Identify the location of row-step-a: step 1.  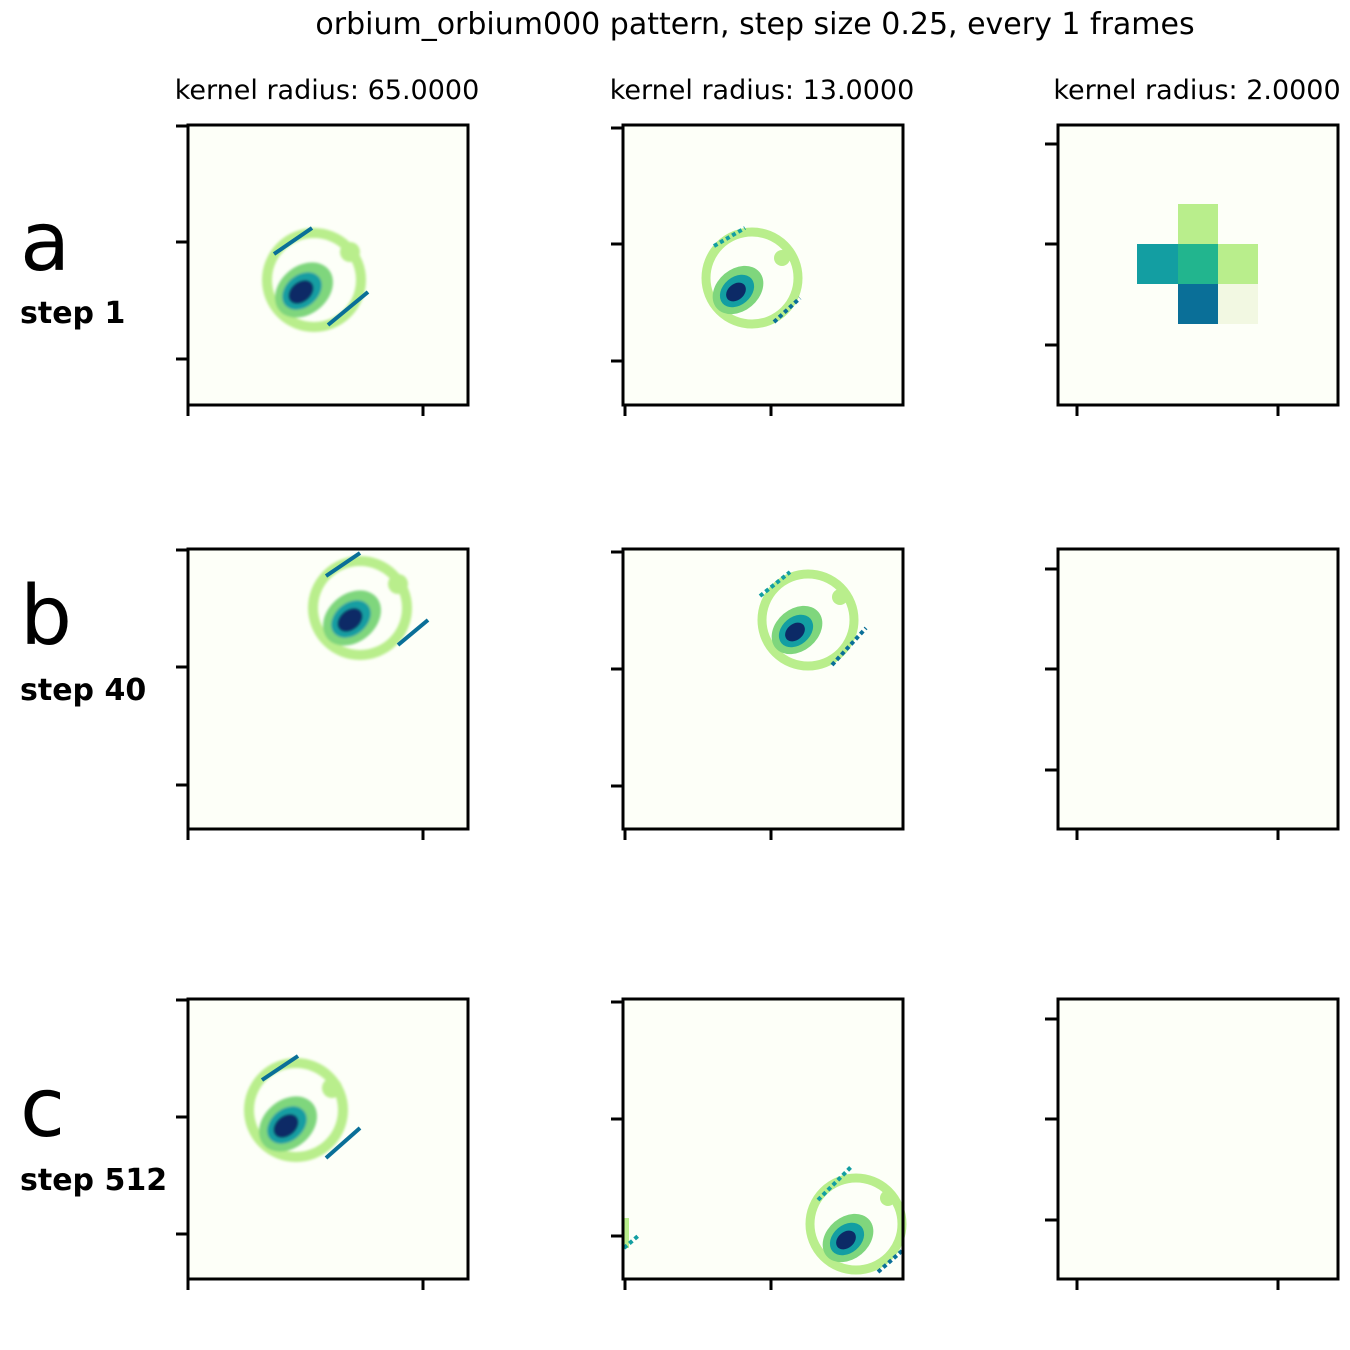
(72, 313).